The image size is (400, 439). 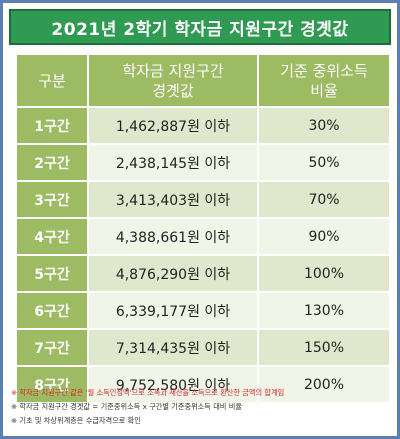 I want to click on table-row: 2구간 2,438,145원 이하 50%, so click(x=203, y=162).